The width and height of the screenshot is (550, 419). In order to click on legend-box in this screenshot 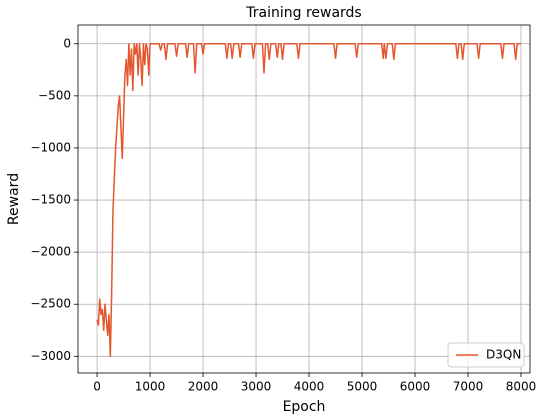, I will do `click(486, 355)`.